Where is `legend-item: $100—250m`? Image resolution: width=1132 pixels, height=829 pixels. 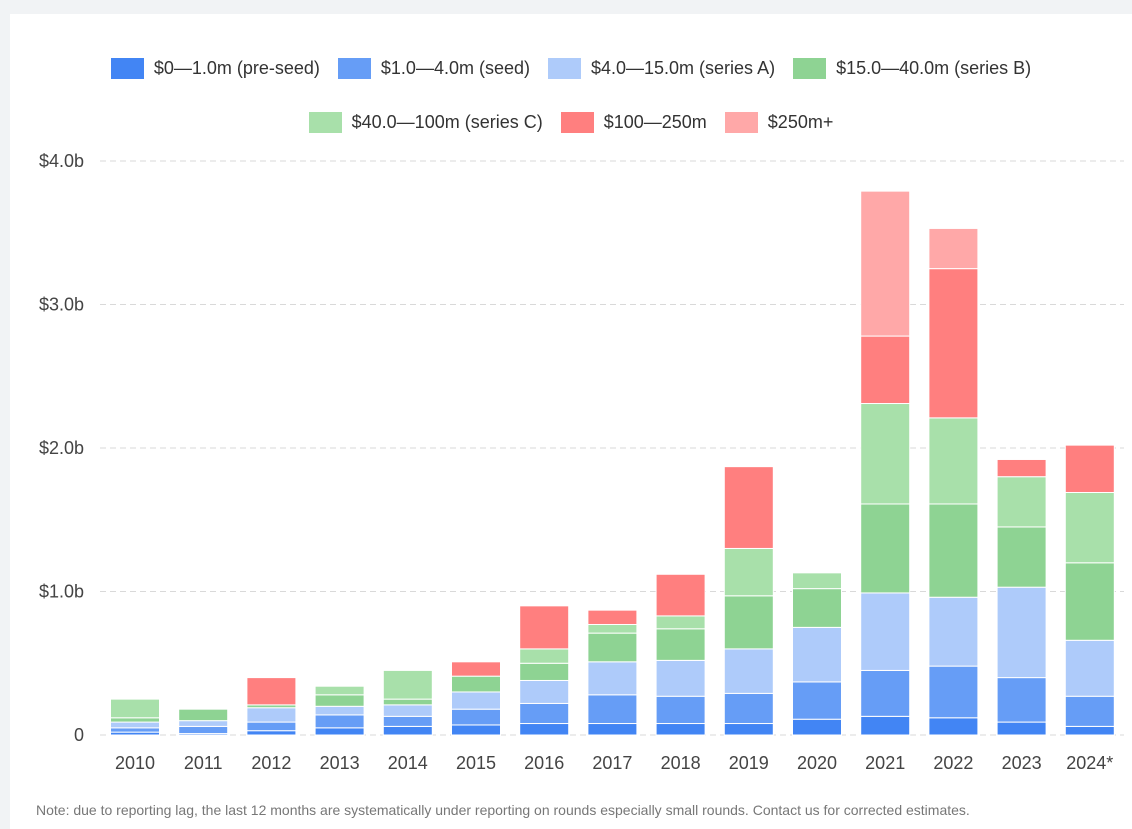 legend-item: $100—250m is located at coordinates (633, 122).